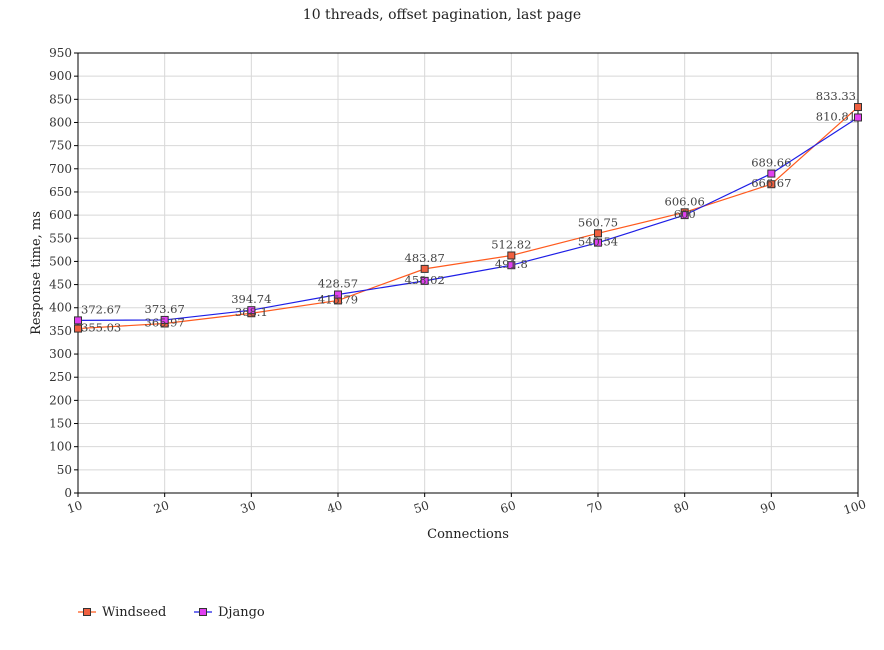 Image resolution: width=884 pixels, height=650 pixels. Describe the element at coordinates (425, 258) in the screenshot. I see `data-label: 483.87` at that location.